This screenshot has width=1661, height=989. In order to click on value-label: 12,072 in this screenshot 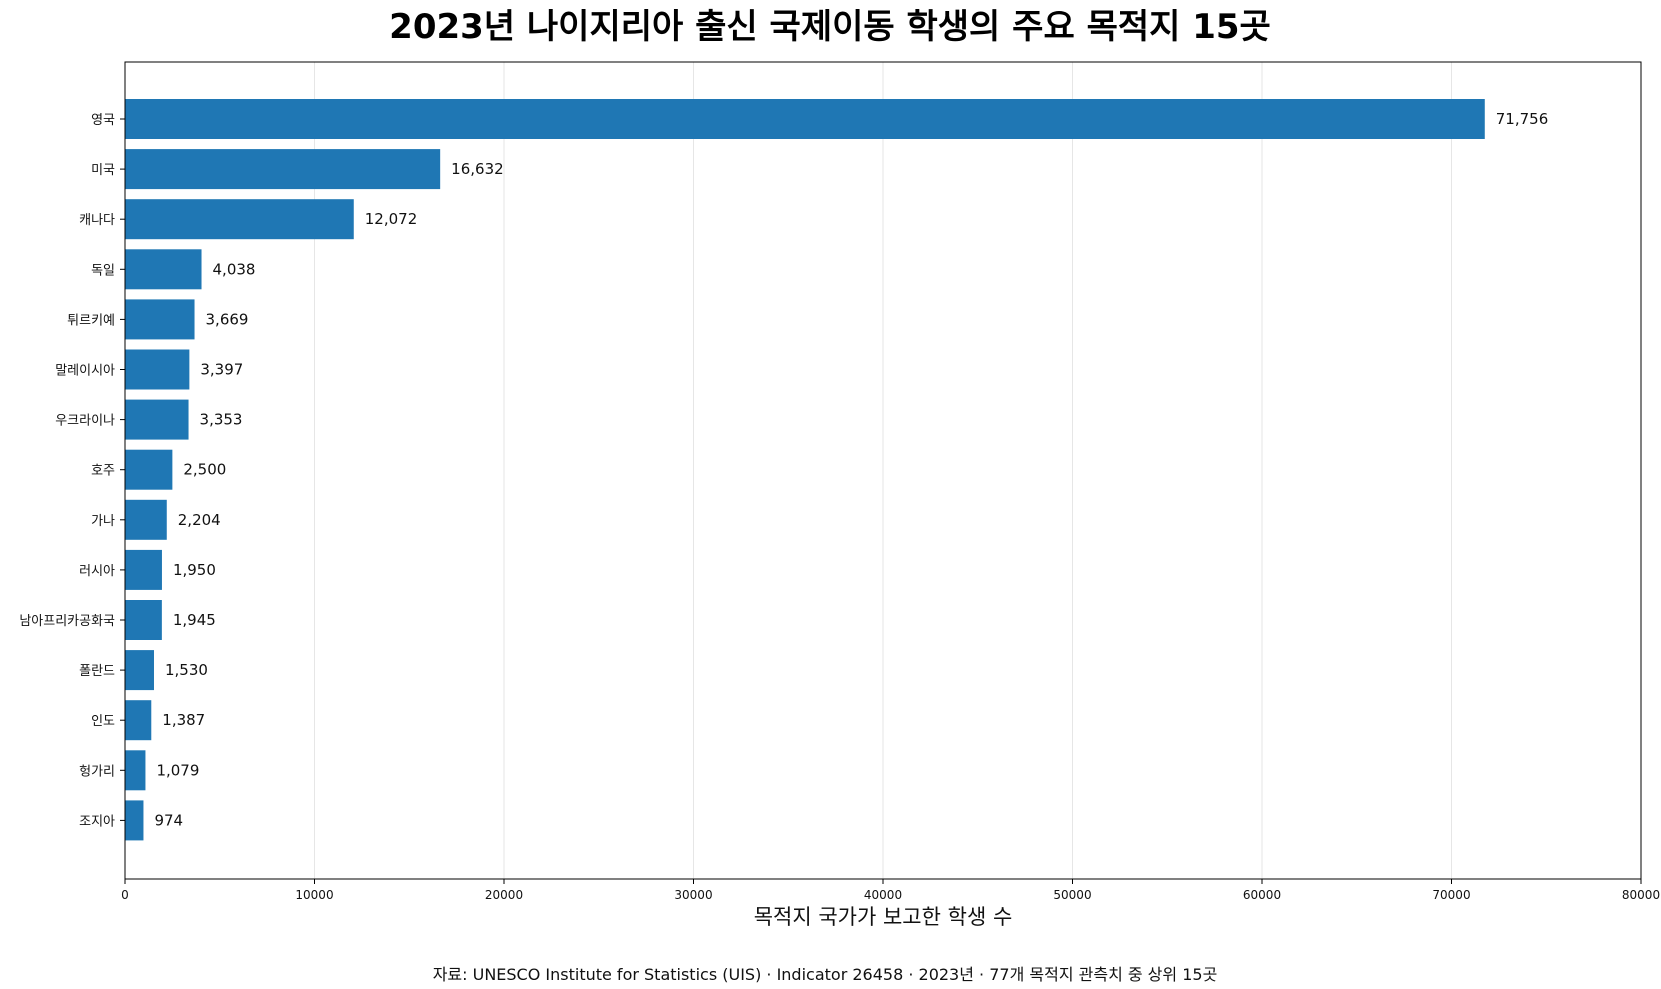, I will do `click(391, 219)`.